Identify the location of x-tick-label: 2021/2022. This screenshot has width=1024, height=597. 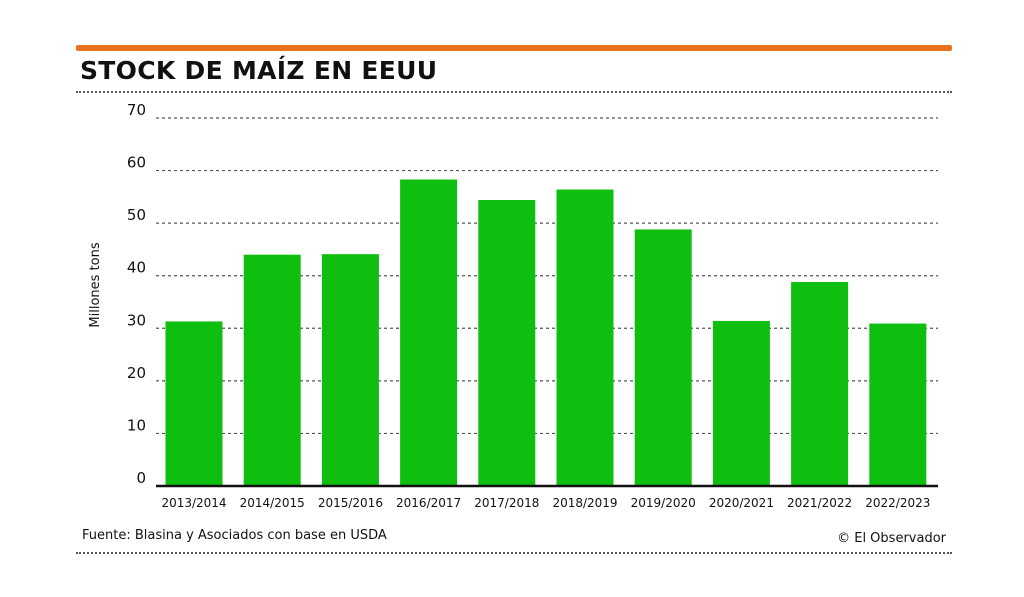
(819, 503).